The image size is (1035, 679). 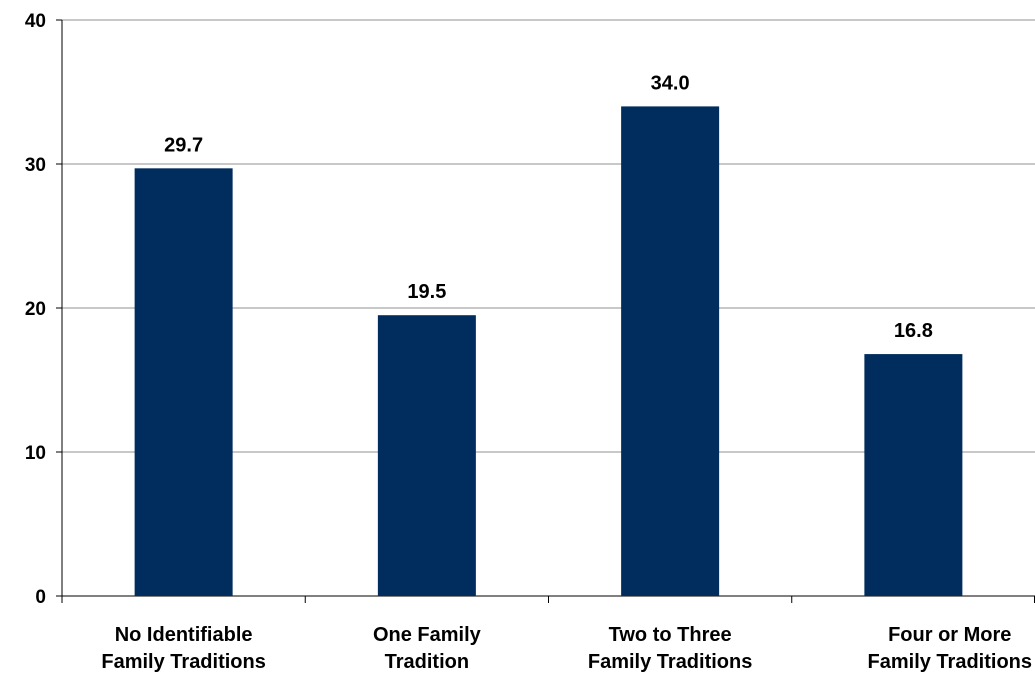 What do you see at coordinates (913, 331) in the screenshot?
I see `data-label-3: 16.8` at bounding box center [913, 331].